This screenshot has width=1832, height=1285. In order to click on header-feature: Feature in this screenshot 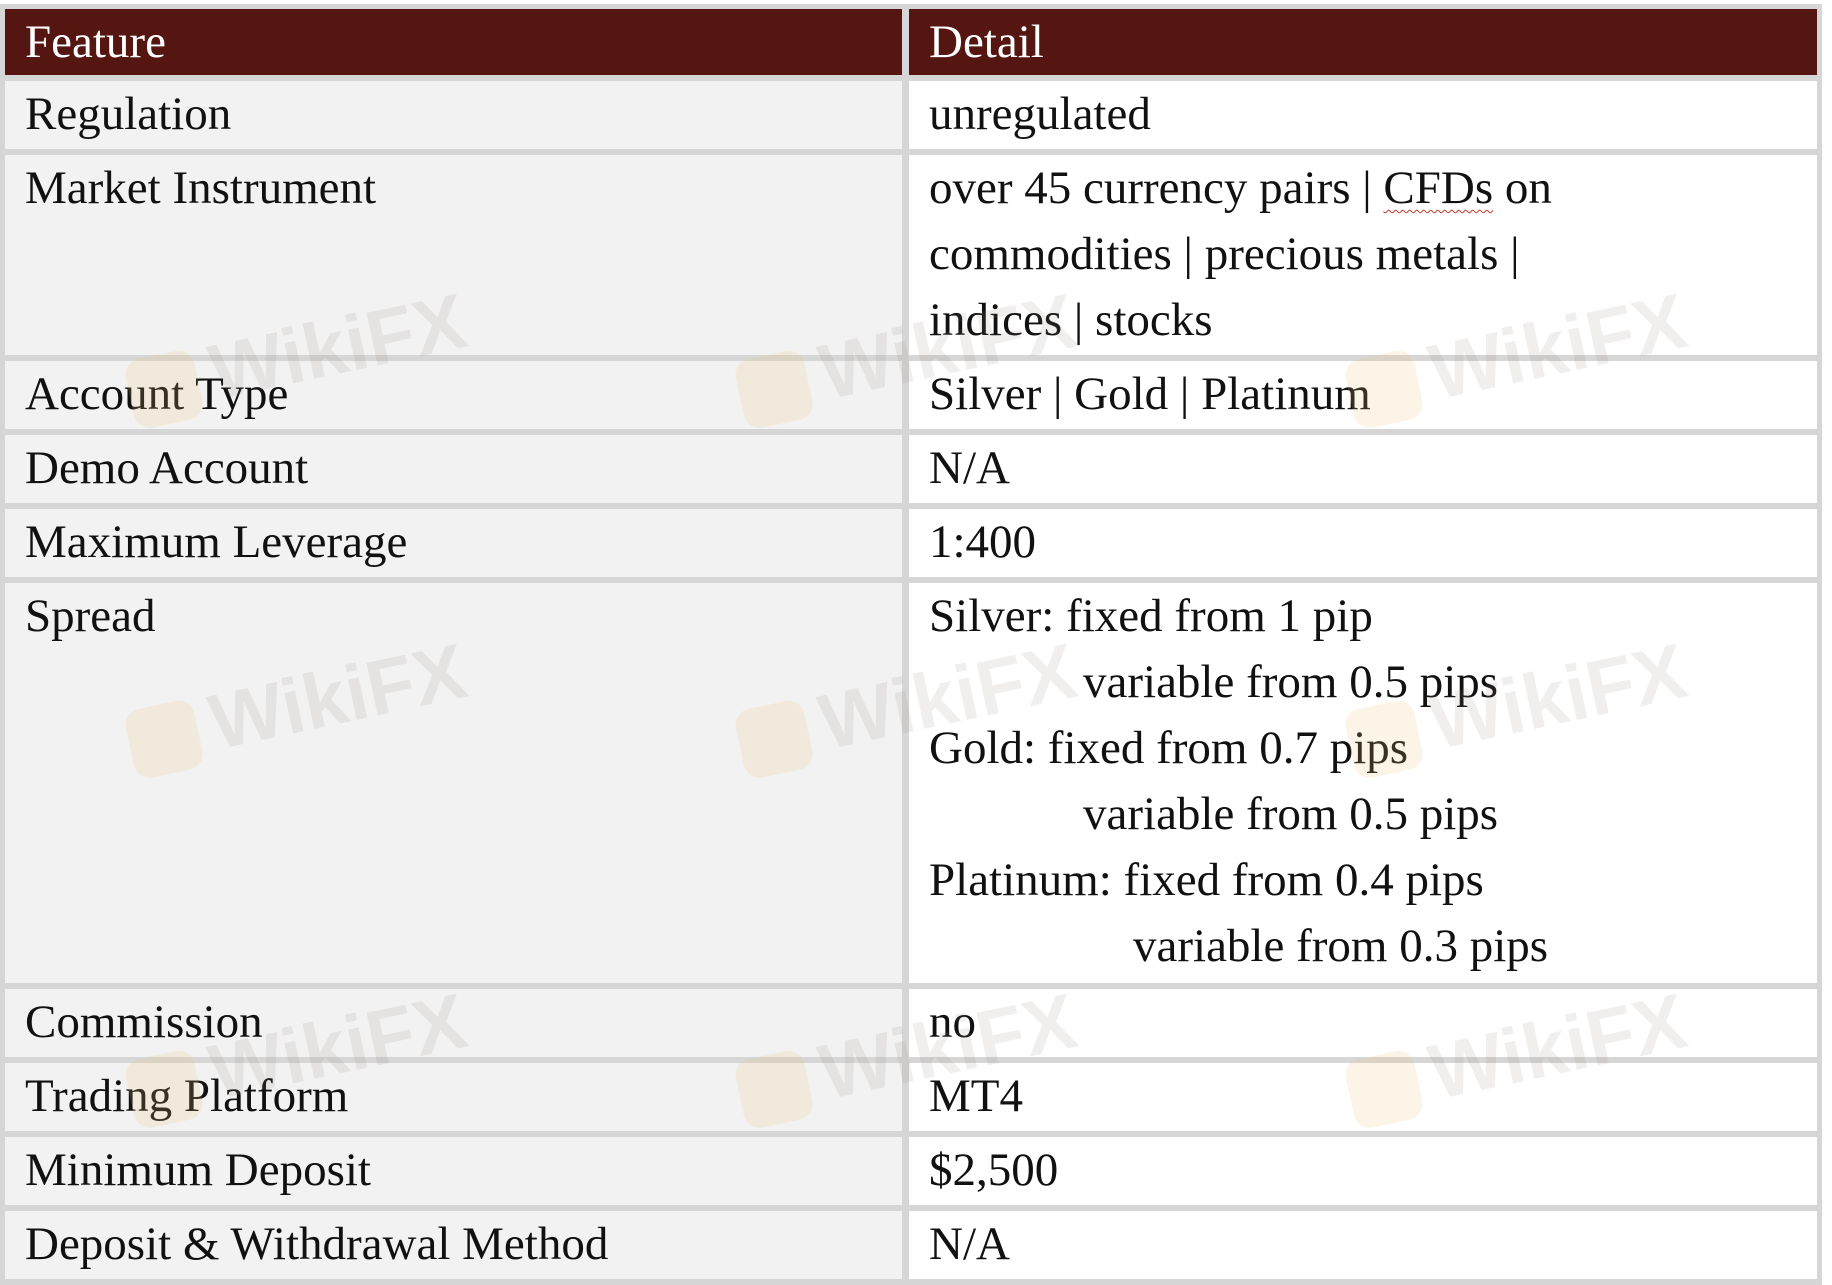, I will do `click(453, 42)`.